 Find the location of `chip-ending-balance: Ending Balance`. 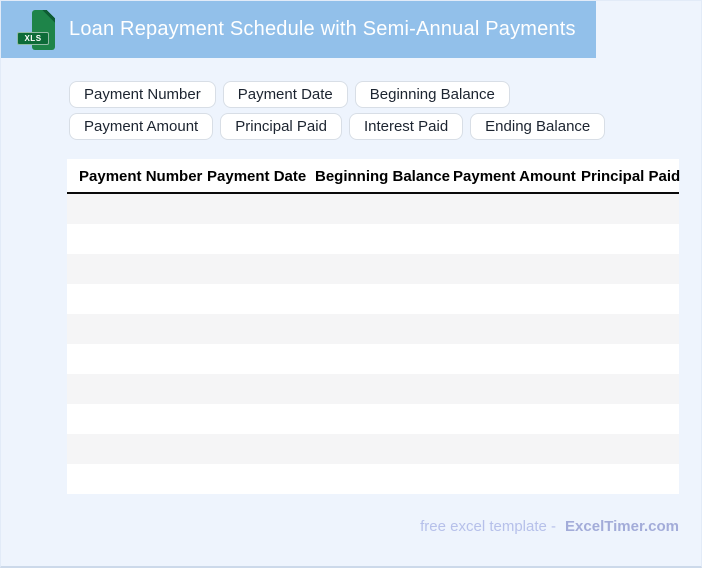

chip-ending-balance: Ending Balance is located at coordinates (538, 126).